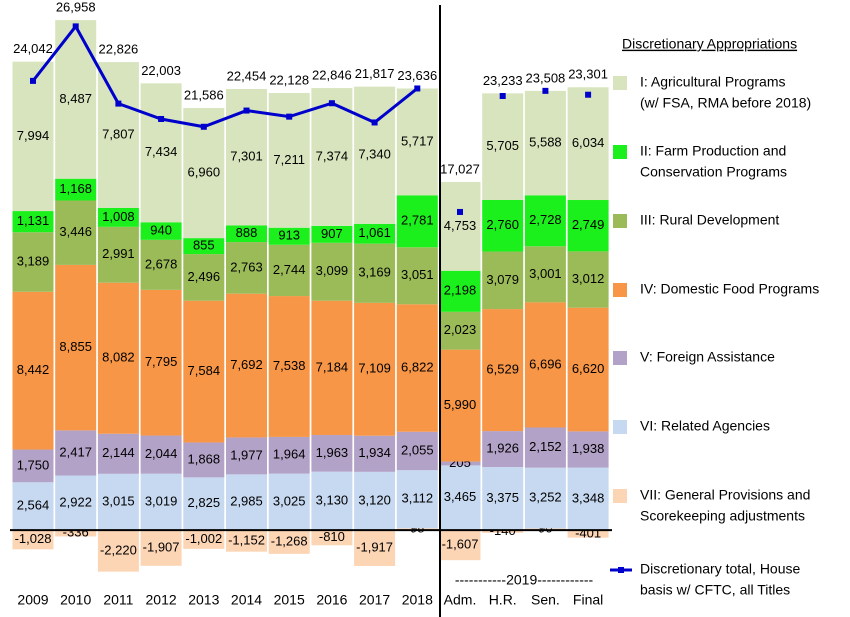 The width and height of the screenshot is (850, 617). I want to click on data-label: 2,991, so click(118, 253).